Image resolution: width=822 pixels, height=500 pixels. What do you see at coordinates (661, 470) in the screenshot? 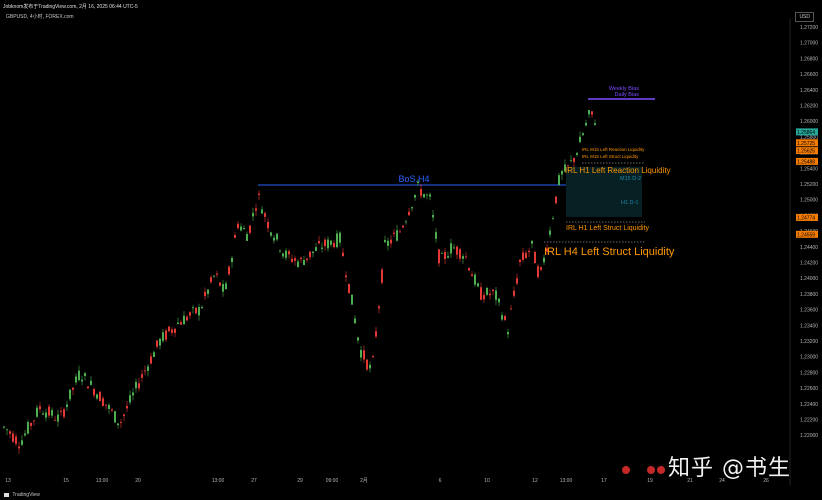
I see `snapshot-icon` at bounding box center [661, 470].